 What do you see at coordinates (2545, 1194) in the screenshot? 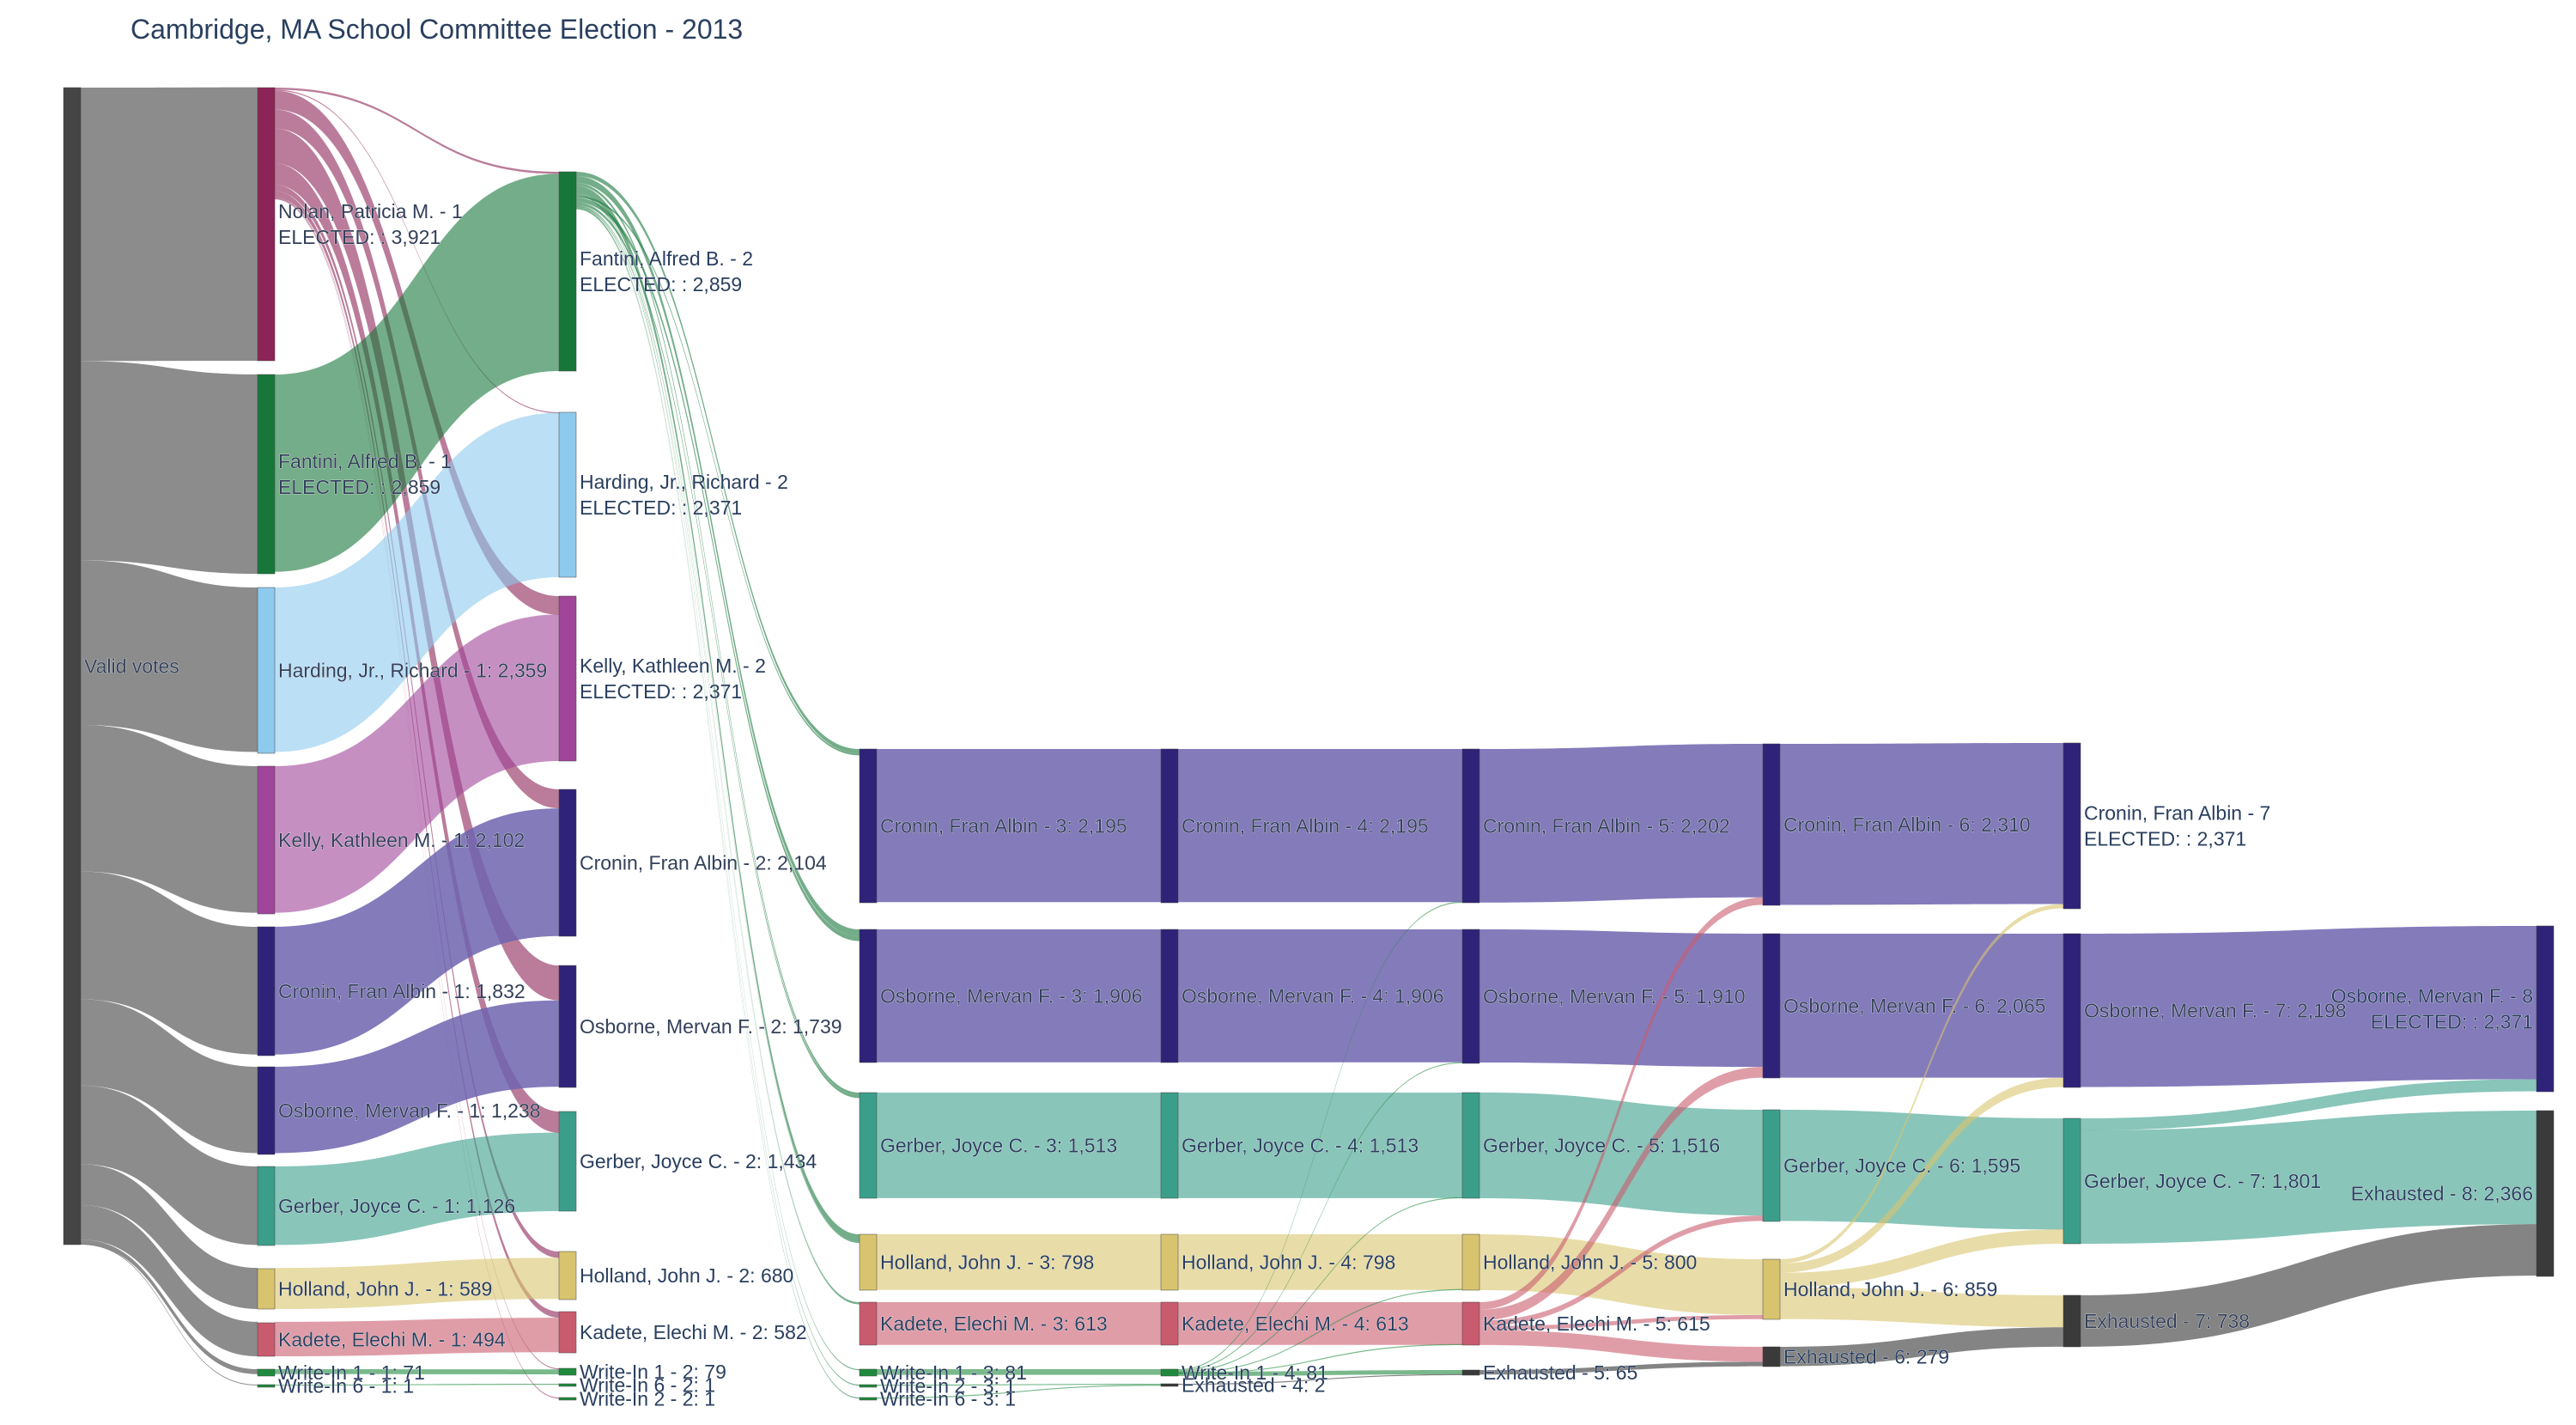
I see `node-exh8` at bounding box center [2545, 1194].